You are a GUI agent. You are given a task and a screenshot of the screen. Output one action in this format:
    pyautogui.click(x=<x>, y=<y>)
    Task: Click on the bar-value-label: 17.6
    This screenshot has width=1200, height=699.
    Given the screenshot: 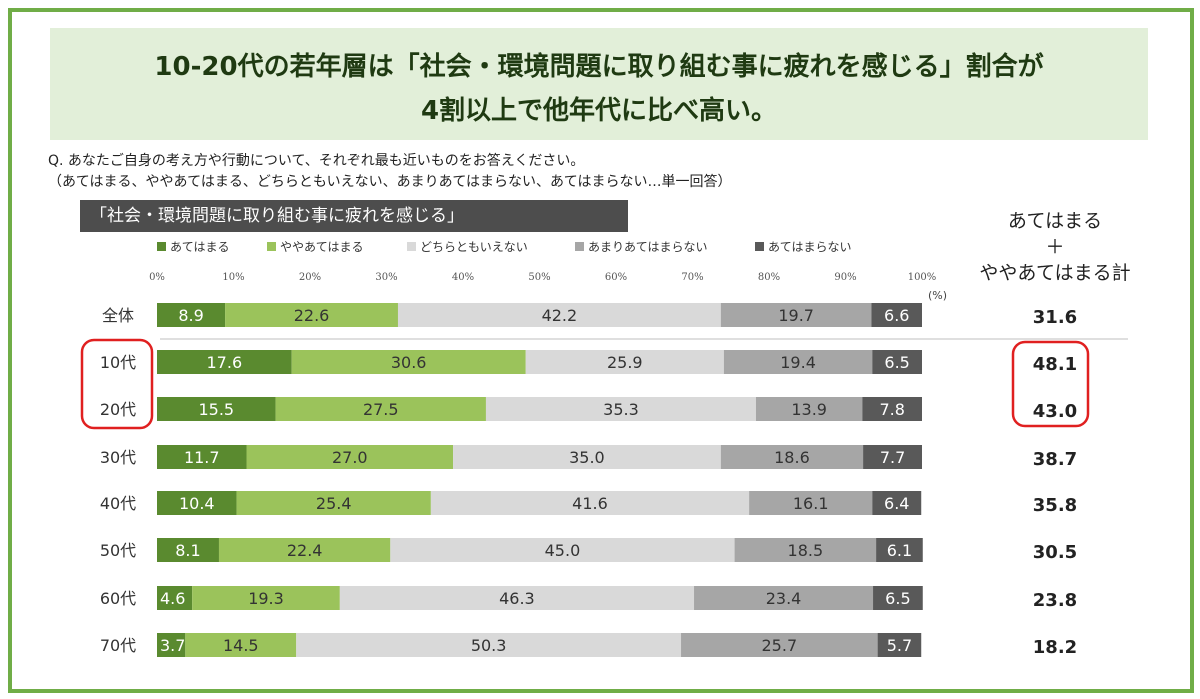 What is the action you would take?
    pyautogui.click(x=225, y=362)
    